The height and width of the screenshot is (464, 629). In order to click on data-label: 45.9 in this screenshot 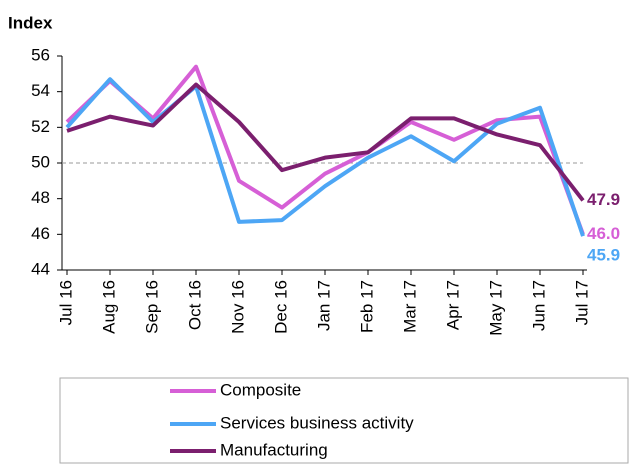, I will do `click(603, 255)`.